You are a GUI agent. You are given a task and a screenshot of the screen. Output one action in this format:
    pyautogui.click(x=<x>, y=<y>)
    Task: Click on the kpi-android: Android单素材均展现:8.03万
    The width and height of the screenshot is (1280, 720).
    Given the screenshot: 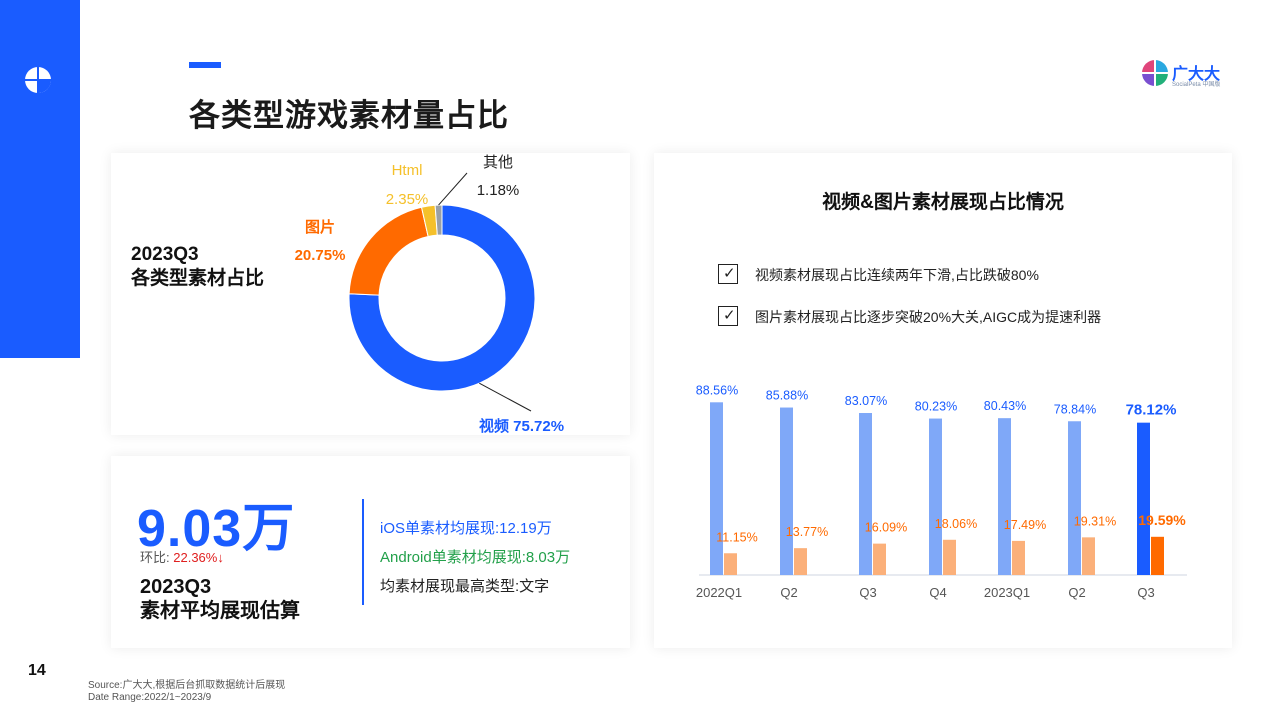 What is the action you would take?
    pyautogui.click(x=475, y=557)
    